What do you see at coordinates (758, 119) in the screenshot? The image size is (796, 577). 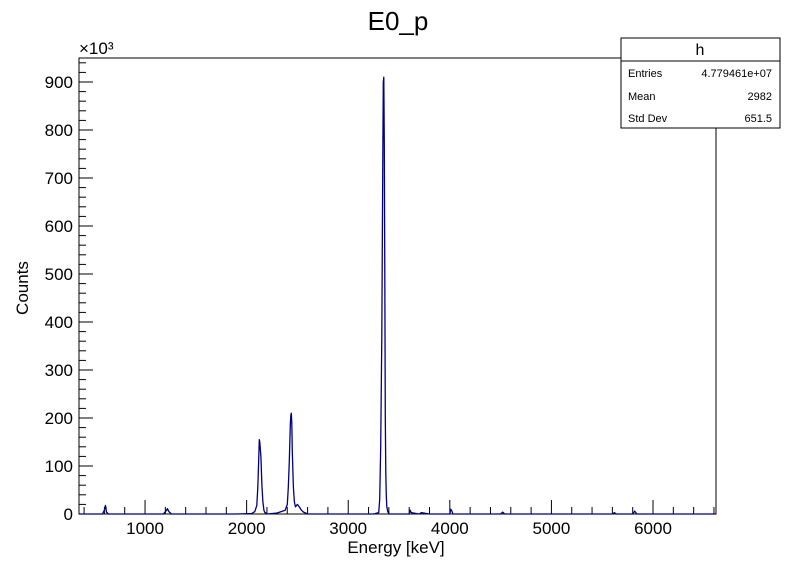 I see `stats-stddev-value: 651.5` at bounding box center [758, 119].